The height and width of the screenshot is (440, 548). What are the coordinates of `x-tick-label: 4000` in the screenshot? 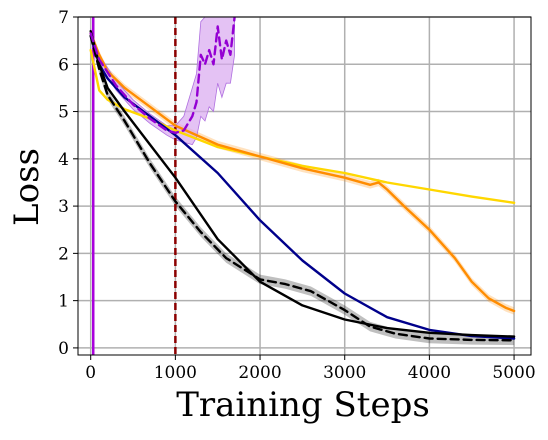 It's located at (429, 373).